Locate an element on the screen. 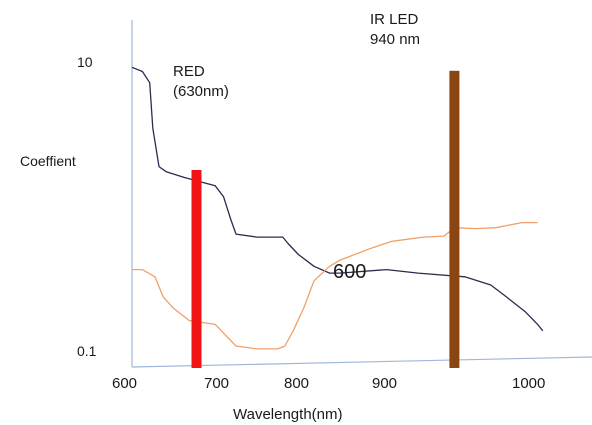 This screenshot has width=592, height=425. chart-annotation: 600 is located at coordinates (349, 272).